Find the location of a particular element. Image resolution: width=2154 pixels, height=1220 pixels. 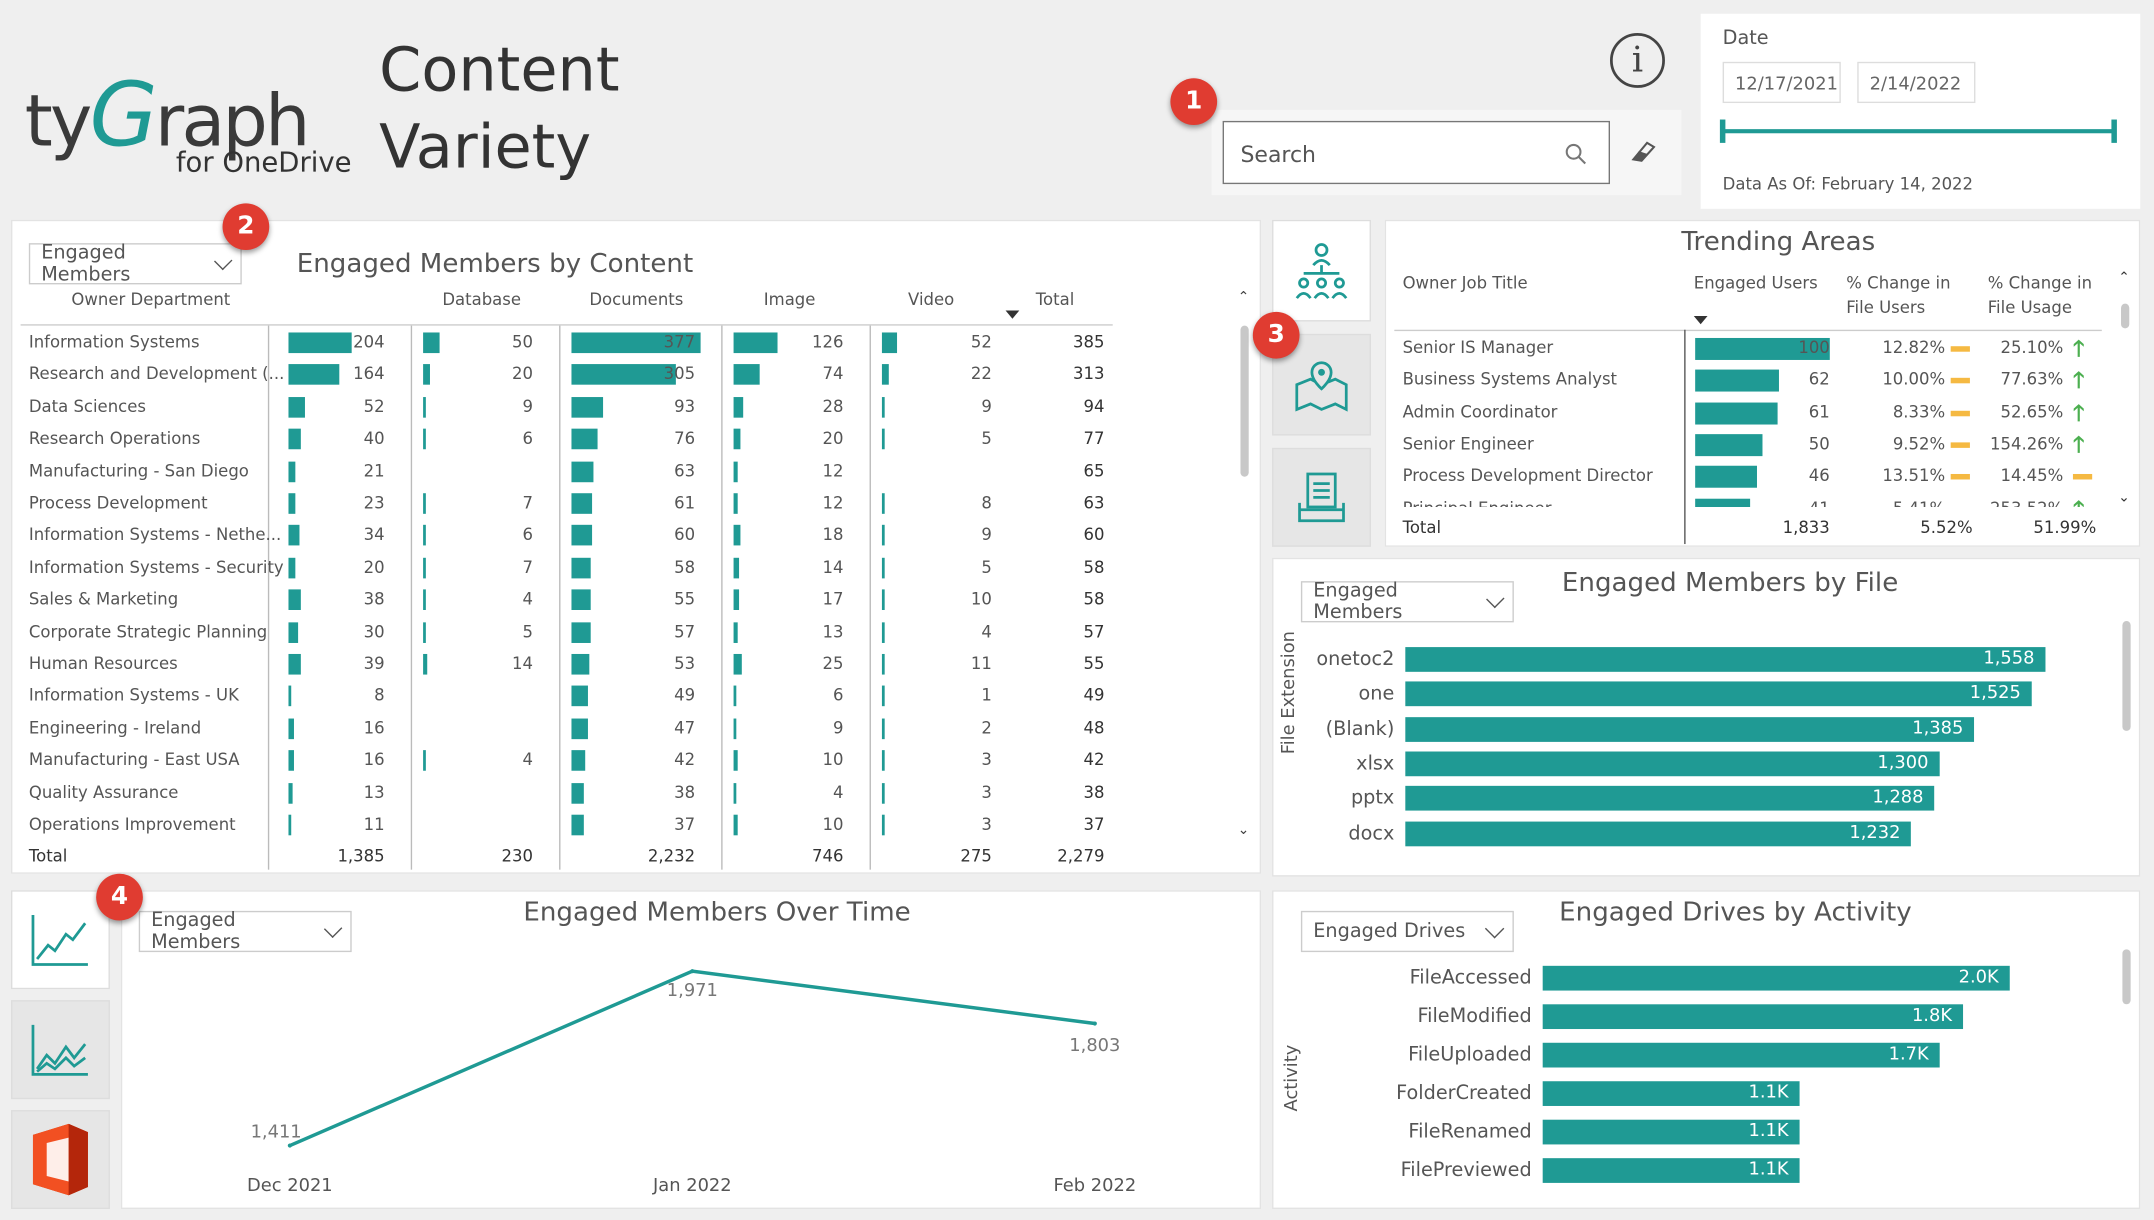

matrix-cell-value: 37 is located at coordinates (685, 824).